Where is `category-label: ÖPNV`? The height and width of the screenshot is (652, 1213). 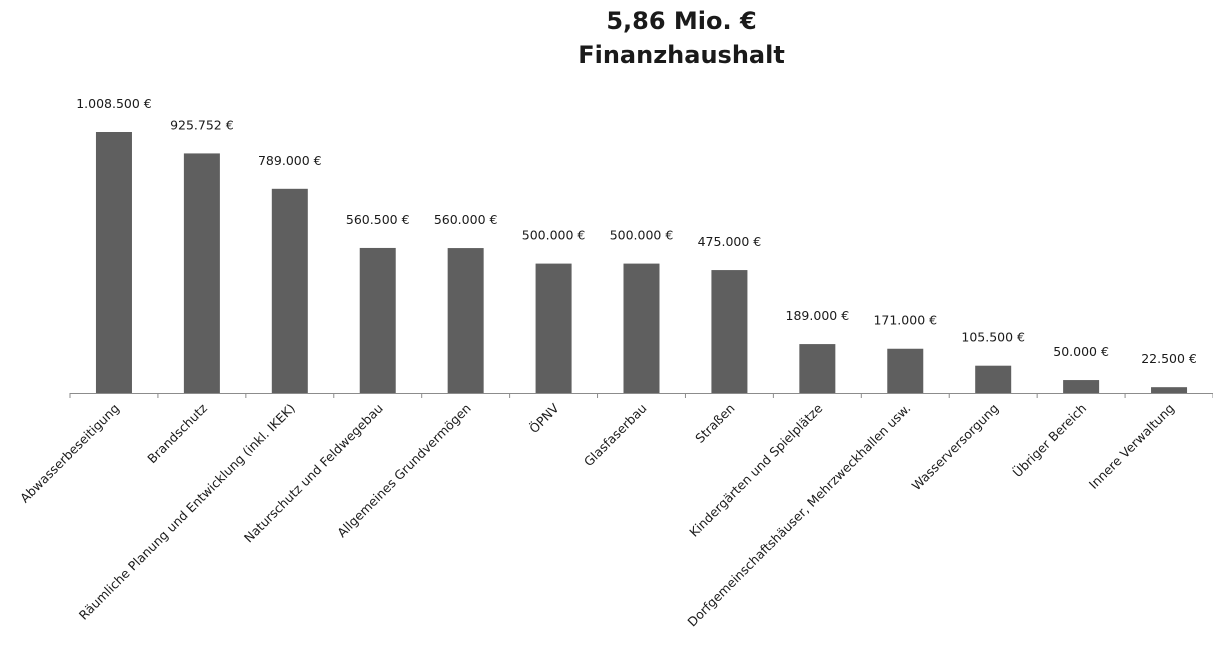 category-label: ÖPNV is located at coordinates (543, 417).